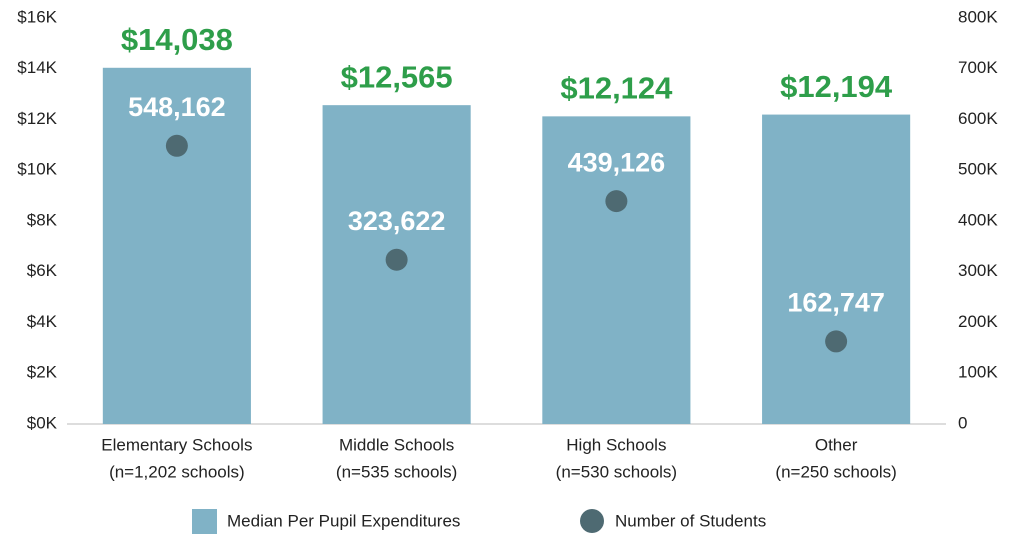 The image size is (1024, 537). What do you see at coordinates (836, 444) in the screenshot?
I see `x-tick-label: Other` at bounding box center [836, 444].